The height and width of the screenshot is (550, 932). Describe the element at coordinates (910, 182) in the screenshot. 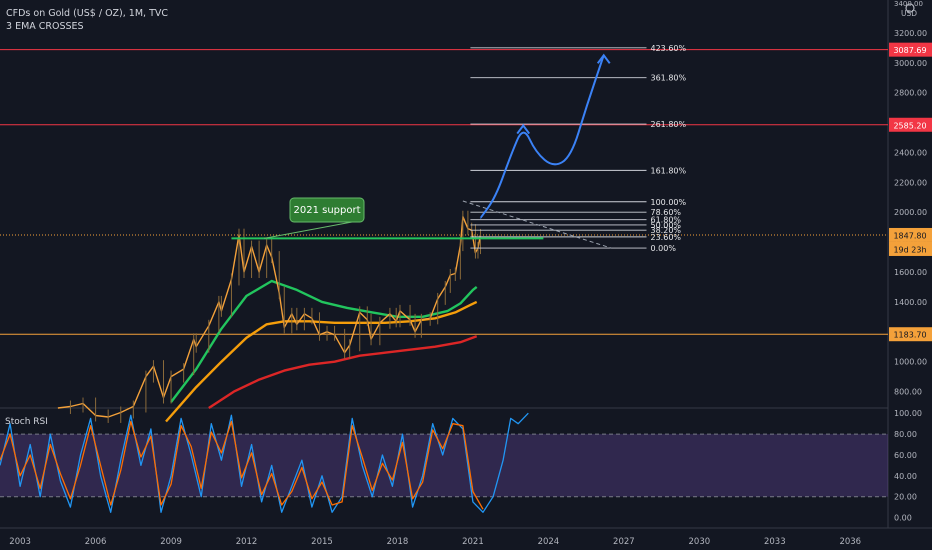

I see `price-tick-label: 2200.00` at that location.